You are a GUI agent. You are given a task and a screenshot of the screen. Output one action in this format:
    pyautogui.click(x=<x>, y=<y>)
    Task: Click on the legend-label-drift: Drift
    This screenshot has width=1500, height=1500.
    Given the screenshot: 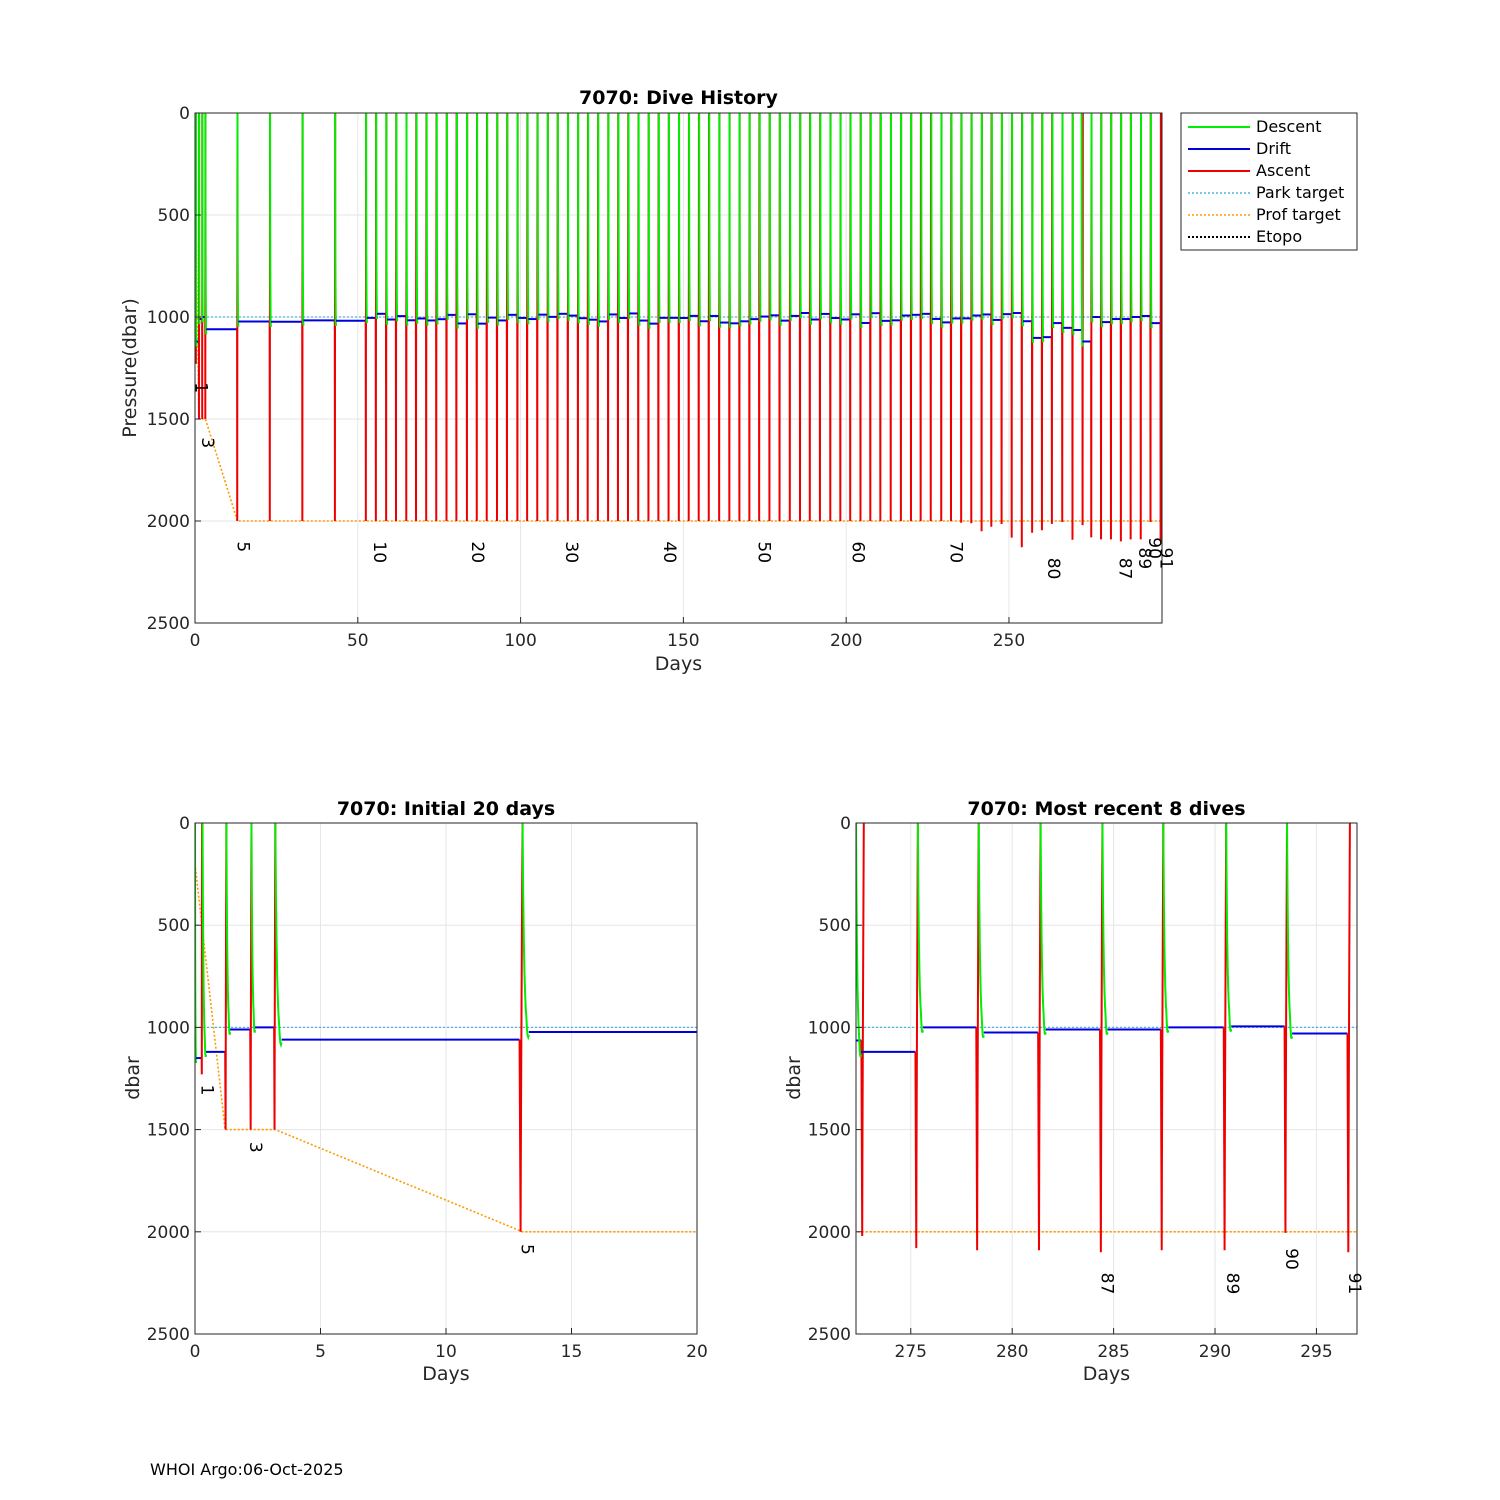 What is the action you would take?
    pyautogui.click(x=1273, y=148)
    